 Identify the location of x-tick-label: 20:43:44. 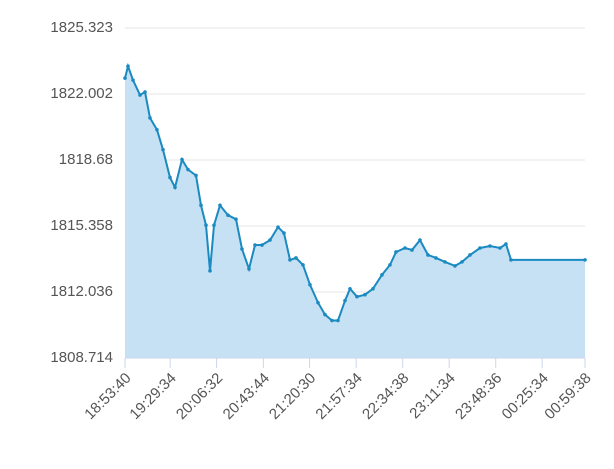
(246, 396).